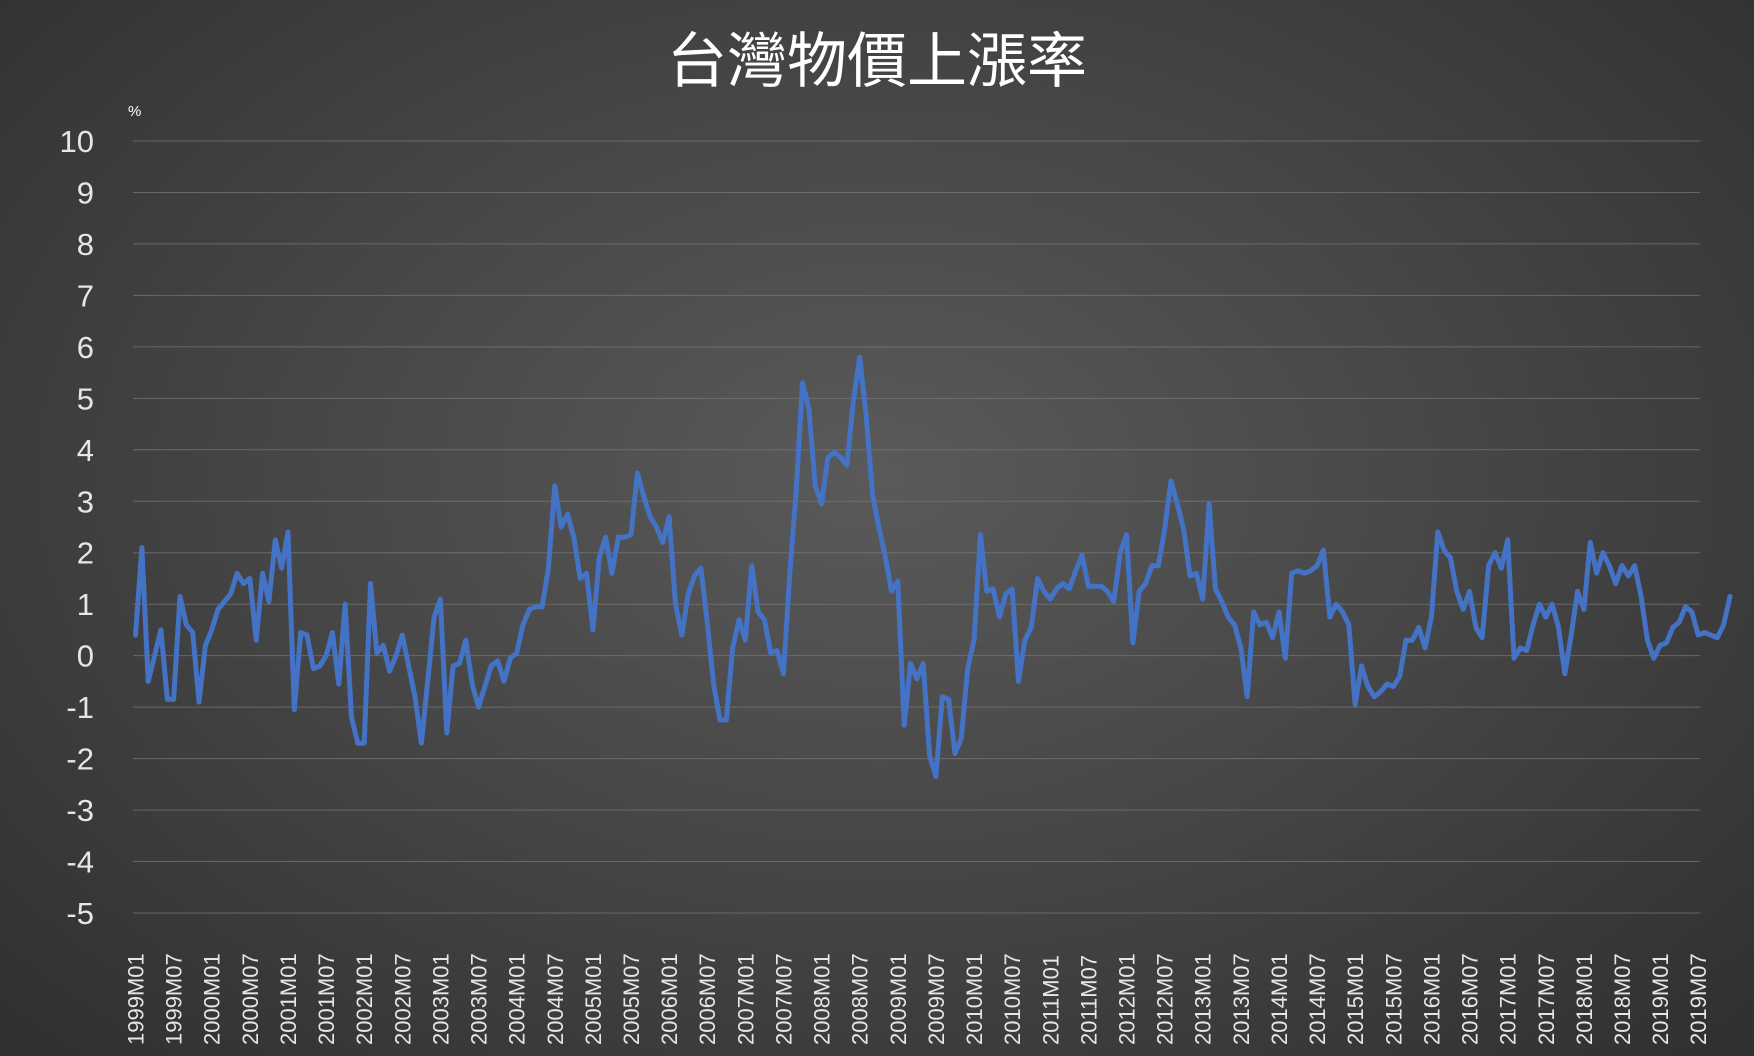 This screenshot has width=1754, height=1056. What do you see at coordinates (1470, 999) in the screenshot?
I see `x-tick-label: 2016M07` at bounding box center [1470, 999].